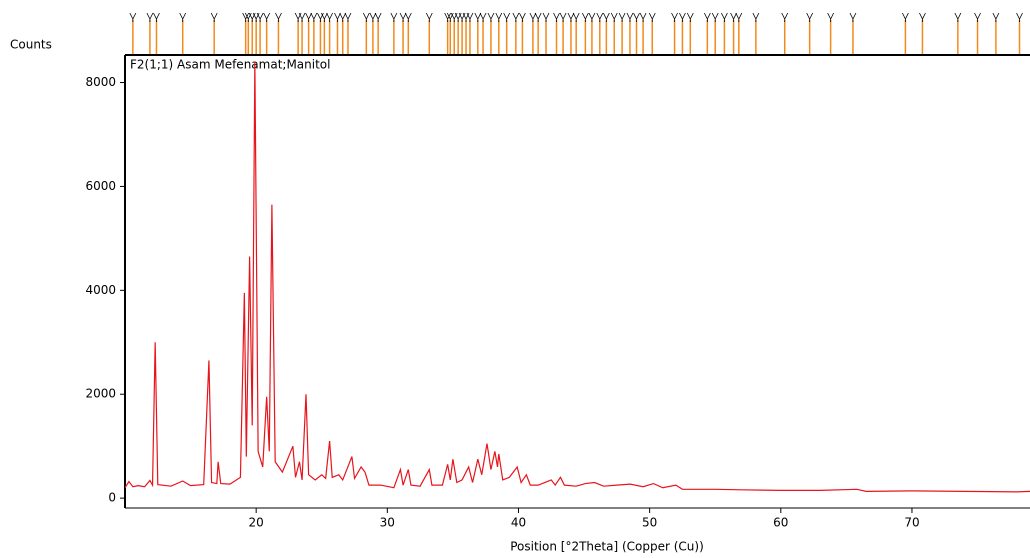 The height and width of the screenshot is (558, 1030). Describe the element at coordinates (31, 45) in the screenshot. I see `y-axis-title: Counts` at that location.